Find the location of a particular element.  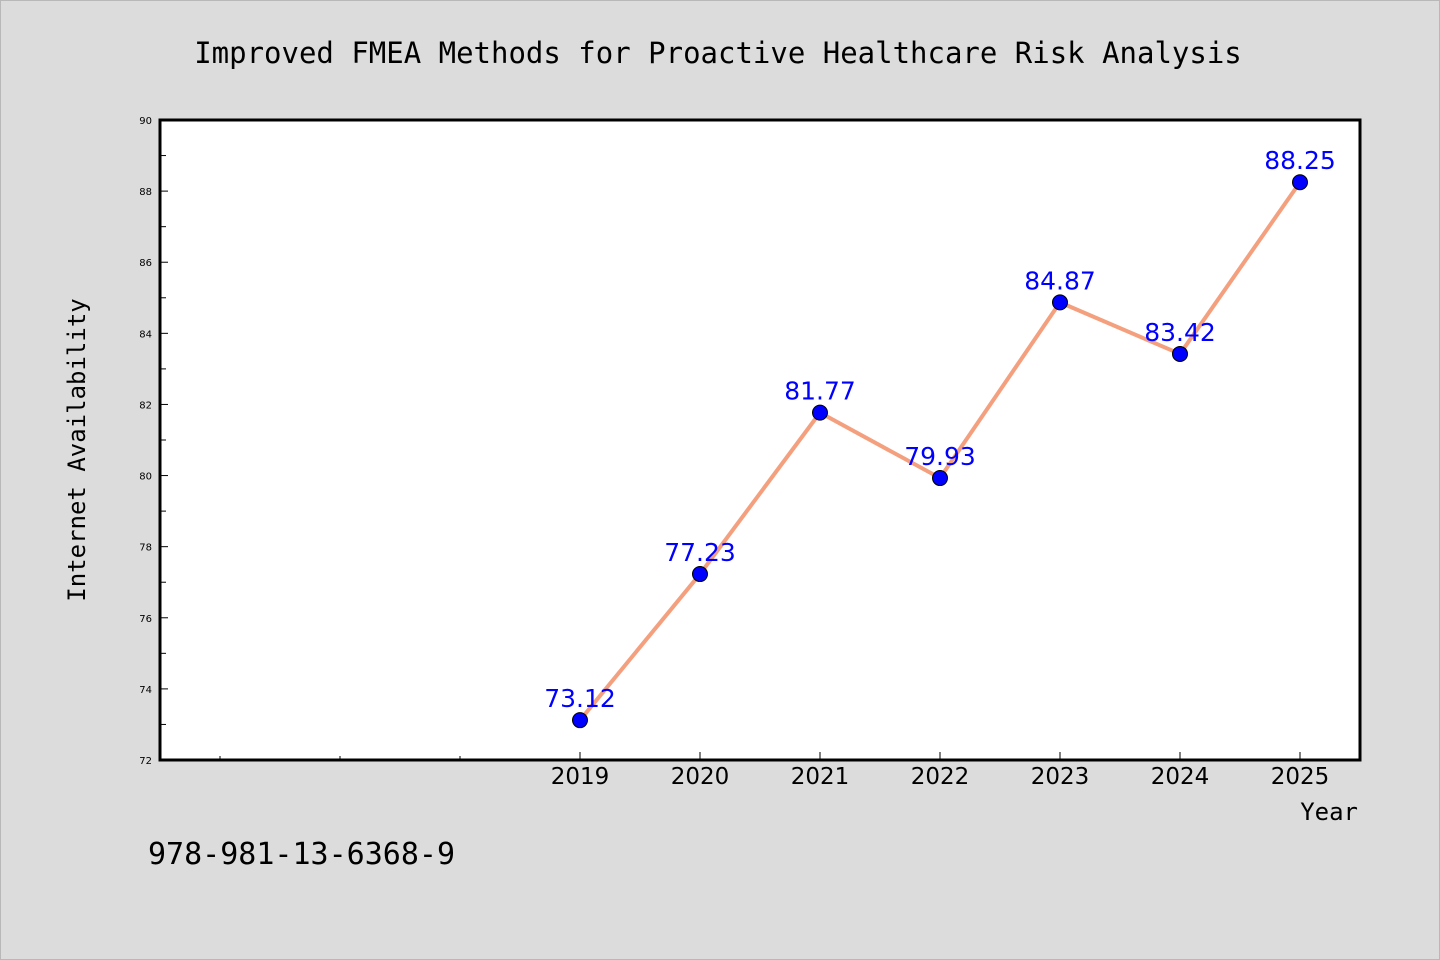

y-tick-label: 82 is located at coordinates (145, 405).